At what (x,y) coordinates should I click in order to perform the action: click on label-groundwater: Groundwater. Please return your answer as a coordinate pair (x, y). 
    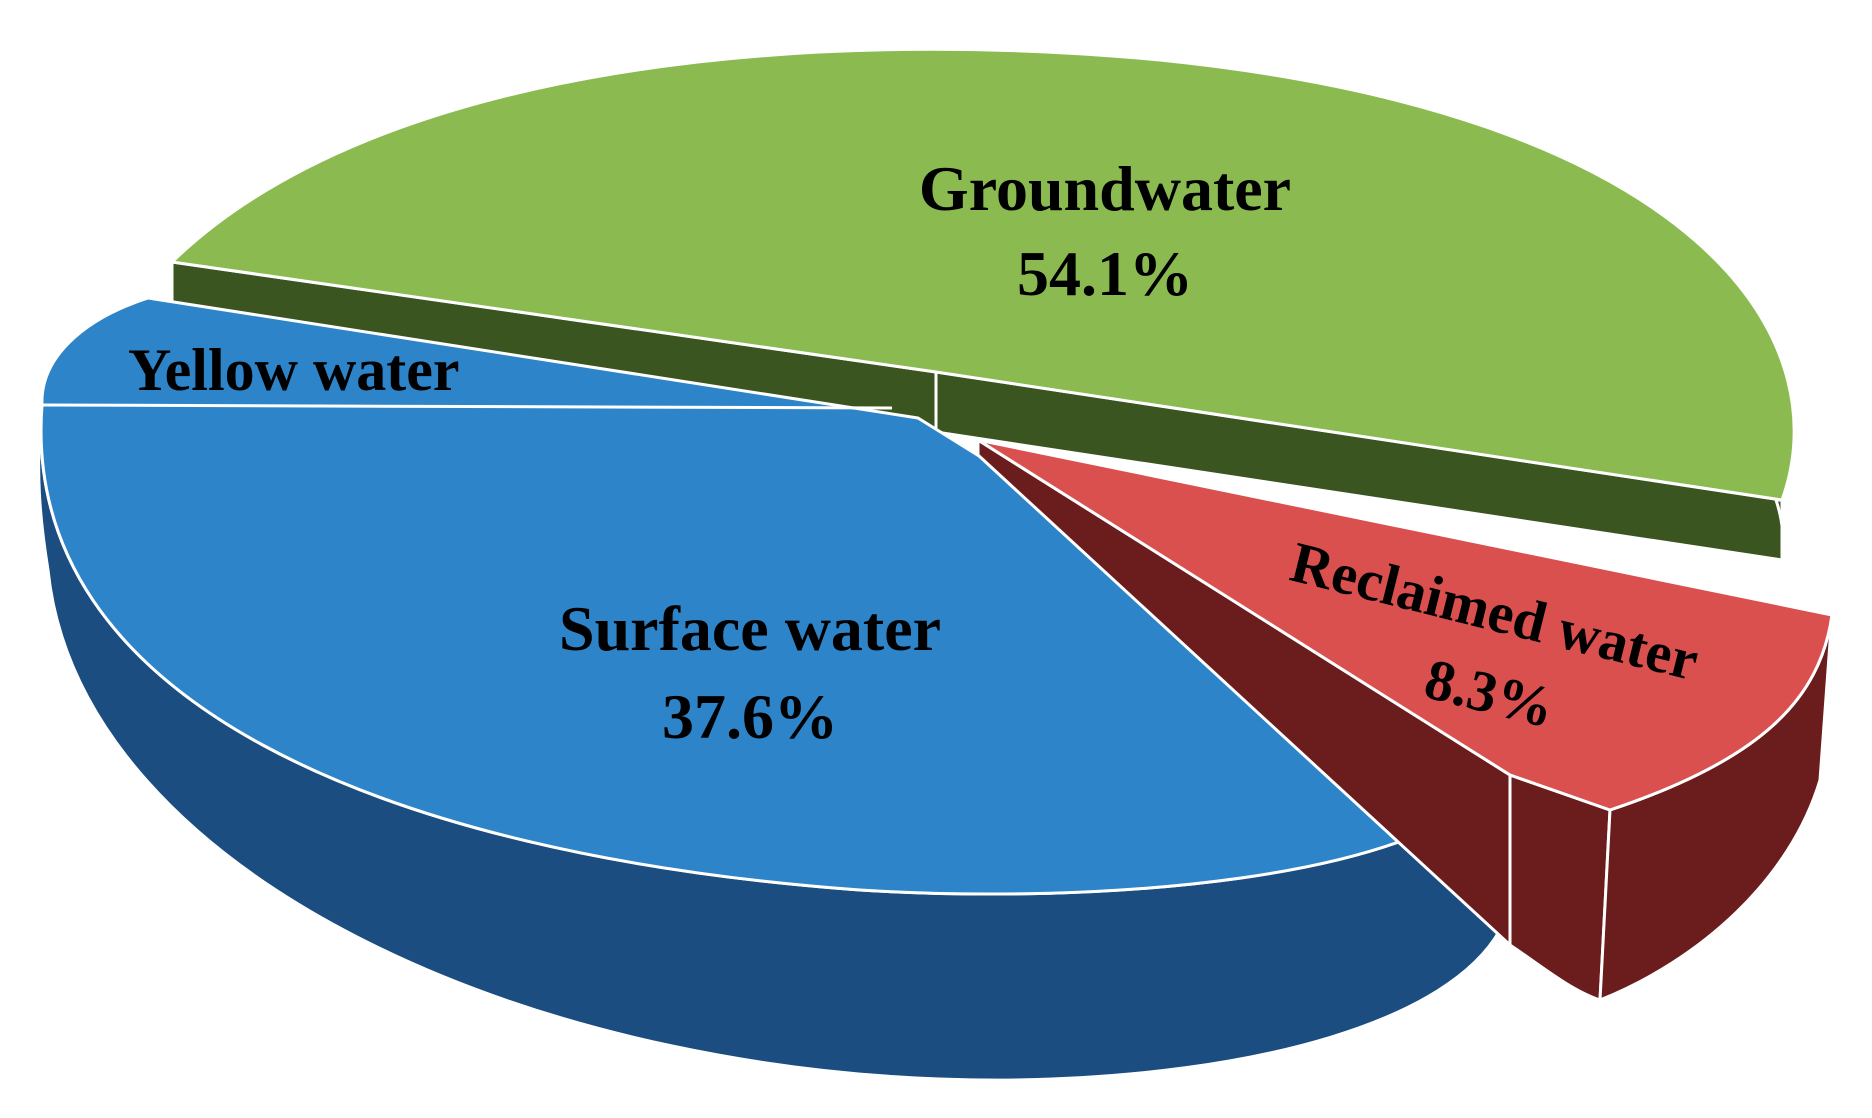
    Looking at the image, I should click on (1105, 188).